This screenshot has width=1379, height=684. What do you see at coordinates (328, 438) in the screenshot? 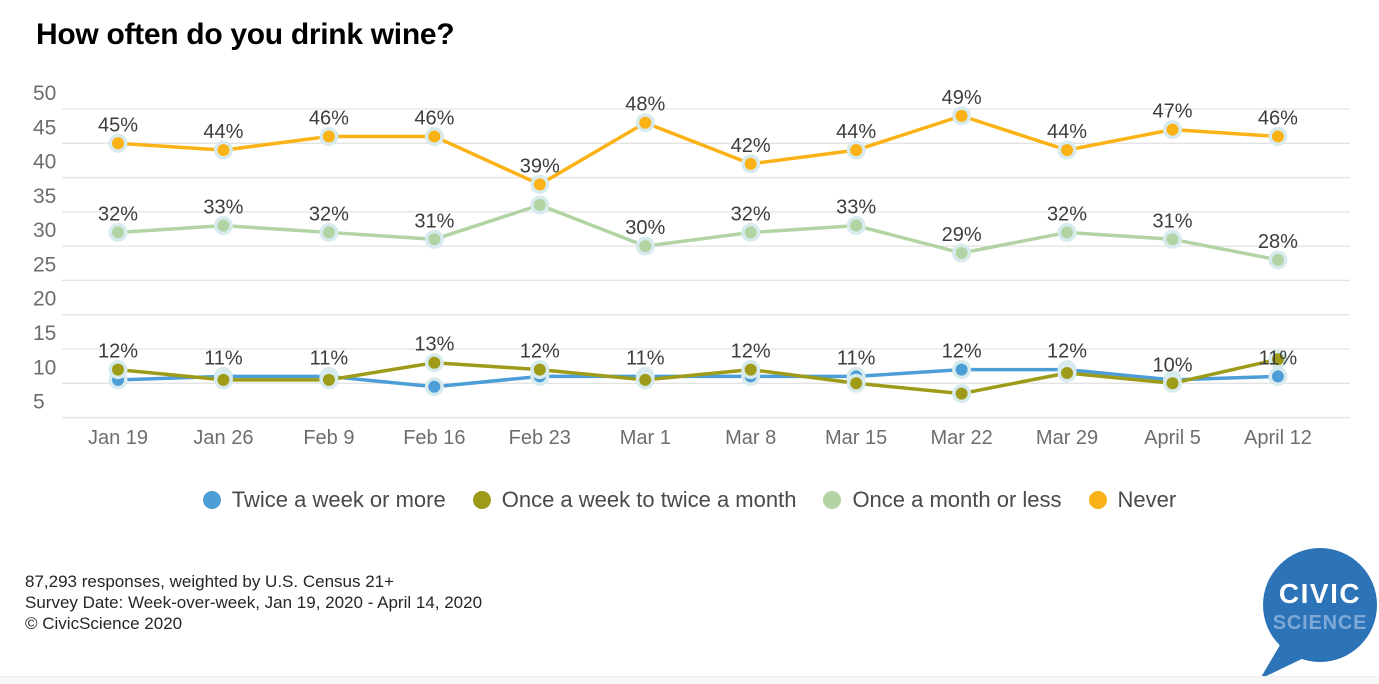
I see `x-tick-label: Feb 9` at bounding box center [328, 438].